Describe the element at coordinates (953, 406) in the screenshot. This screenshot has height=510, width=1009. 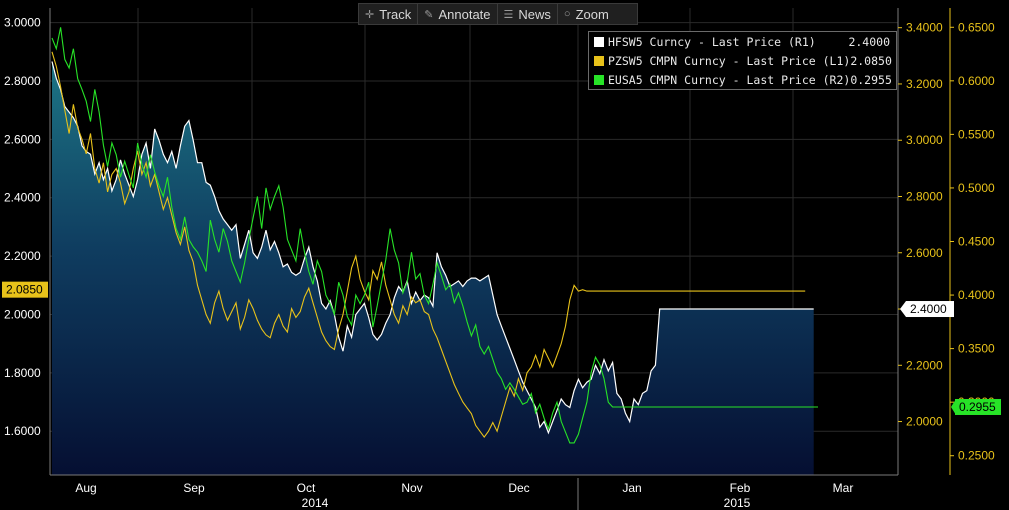
I see `r2-tag-pointer` at that location.